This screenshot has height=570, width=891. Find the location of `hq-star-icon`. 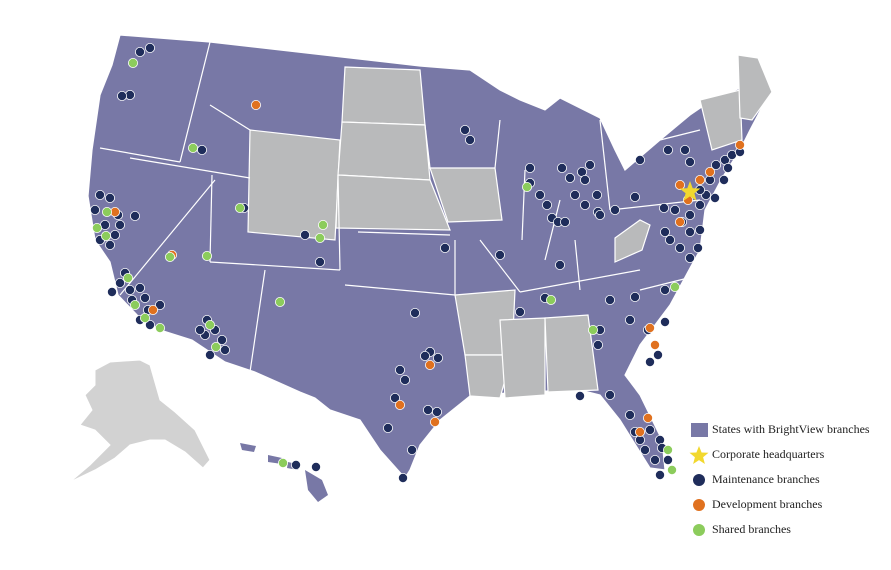

hq-star-icon is located at coordinates (690, 191).